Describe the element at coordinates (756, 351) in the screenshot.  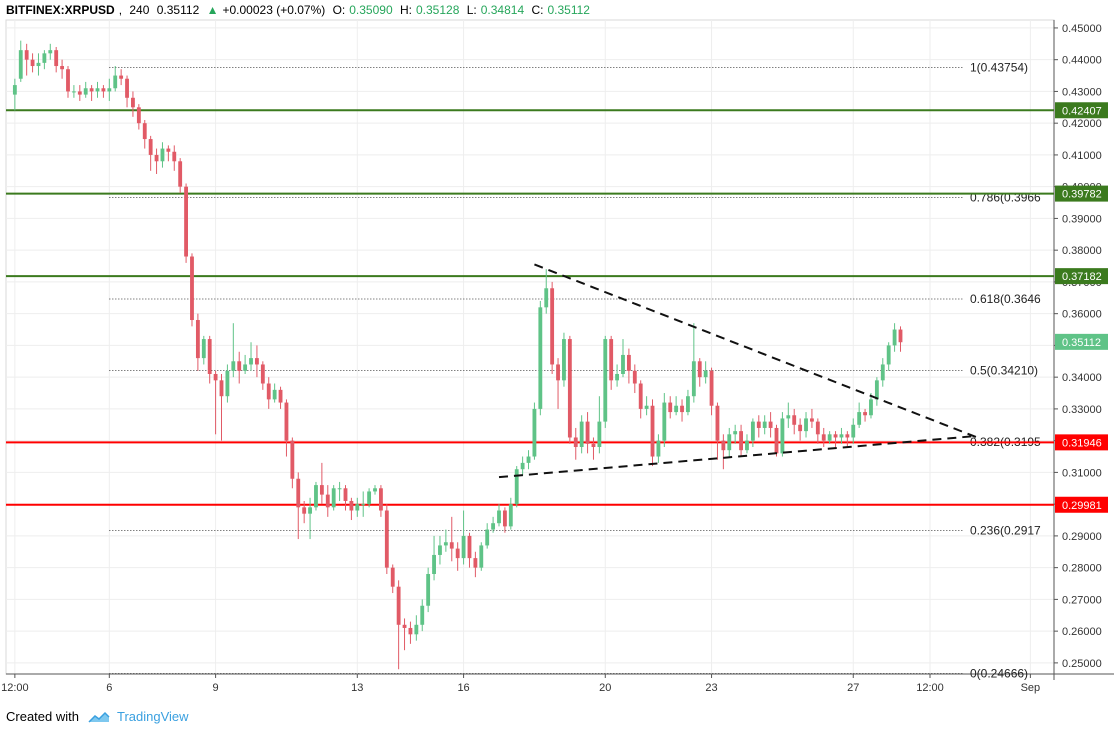
I see `triangle-trendline` at that location.